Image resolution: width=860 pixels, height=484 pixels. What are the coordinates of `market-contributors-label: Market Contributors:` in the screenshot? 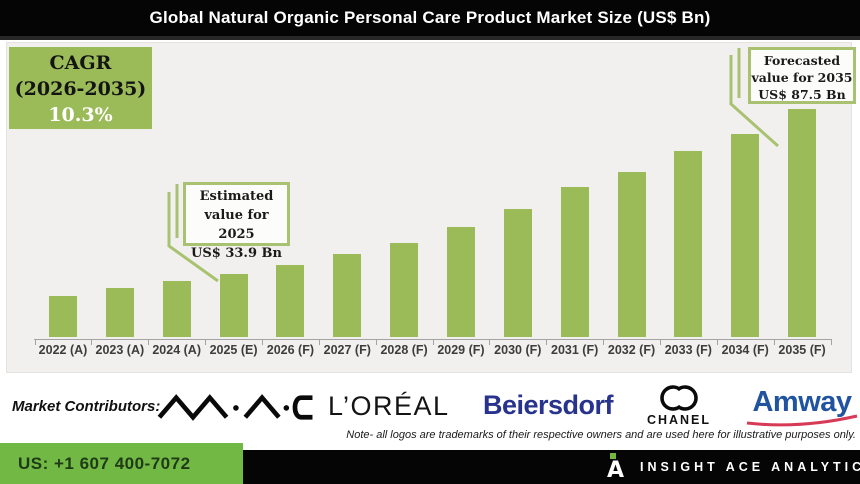 It's located at (86, 406).